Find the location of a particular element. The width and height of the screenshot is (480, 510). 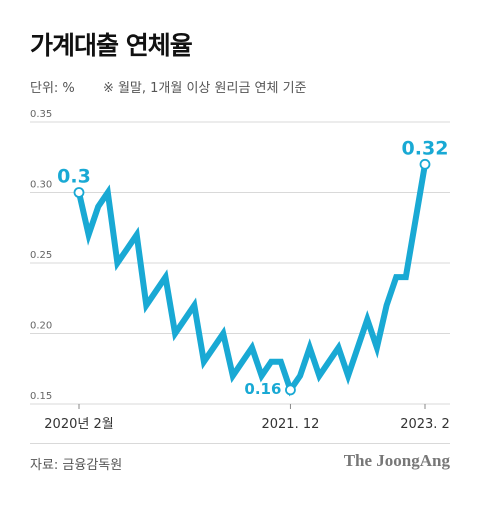

y-tick-label: 0.25 is located at coordinates (41, 255).